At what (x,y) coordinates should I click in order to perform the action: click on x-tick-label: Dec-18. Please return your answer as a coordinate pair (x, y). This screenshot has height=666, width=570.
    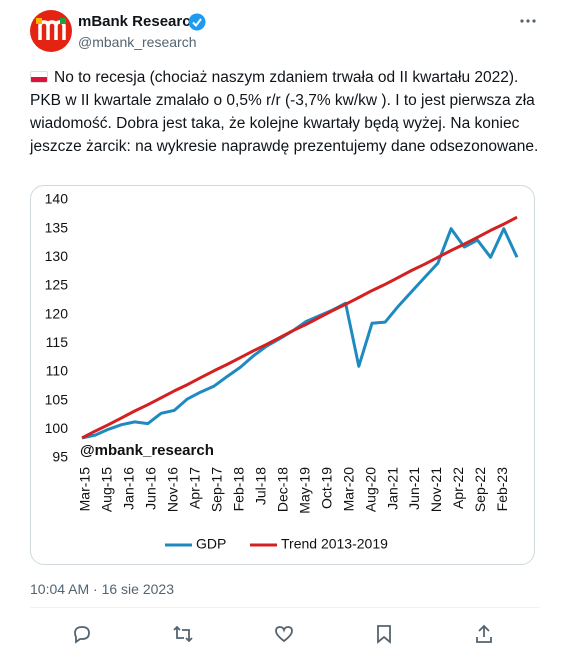
    Looking at the image, I should click on (282, 489).